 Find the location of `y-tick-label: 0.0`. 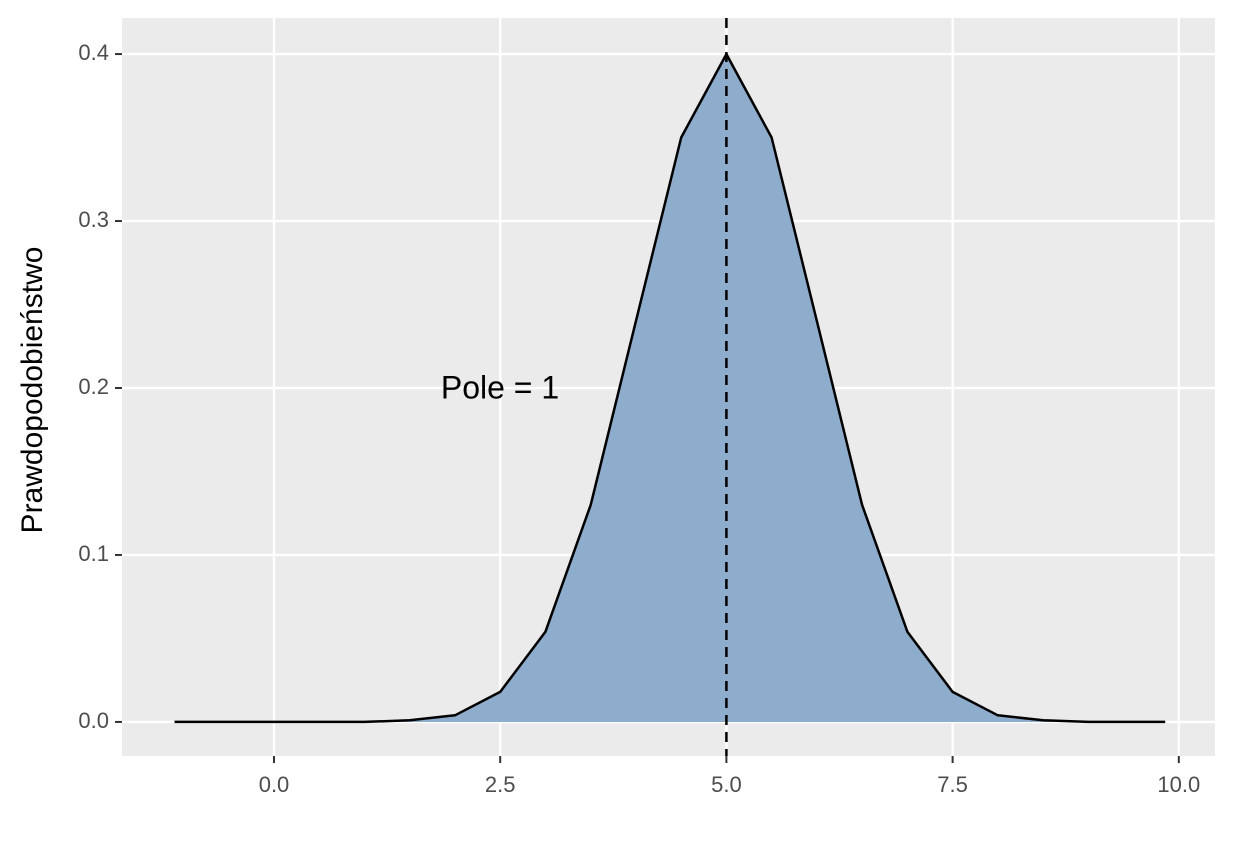

y-tick-label: 0.0 is located at coordinates (93, 720).